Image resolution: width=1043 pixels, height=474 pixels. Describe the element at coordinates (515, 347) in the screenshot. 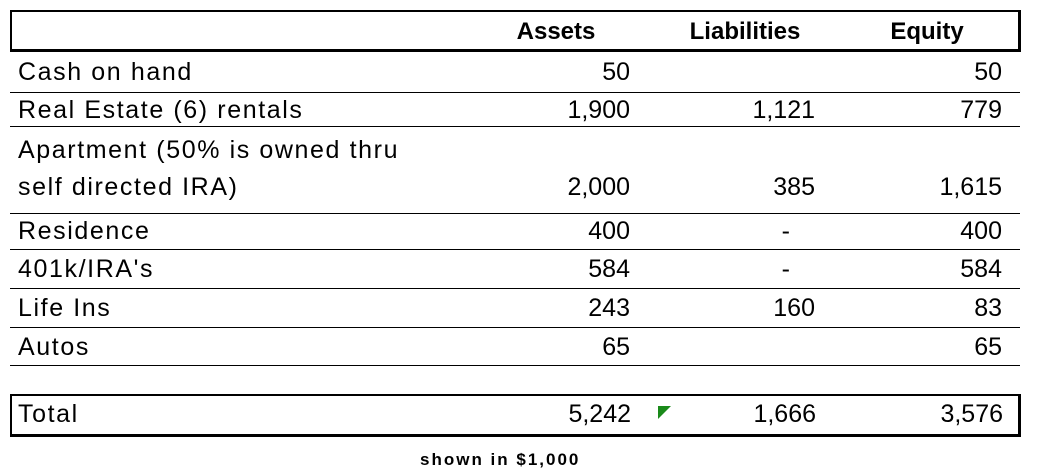

I see `table-row: Autos 65 65` at that location.